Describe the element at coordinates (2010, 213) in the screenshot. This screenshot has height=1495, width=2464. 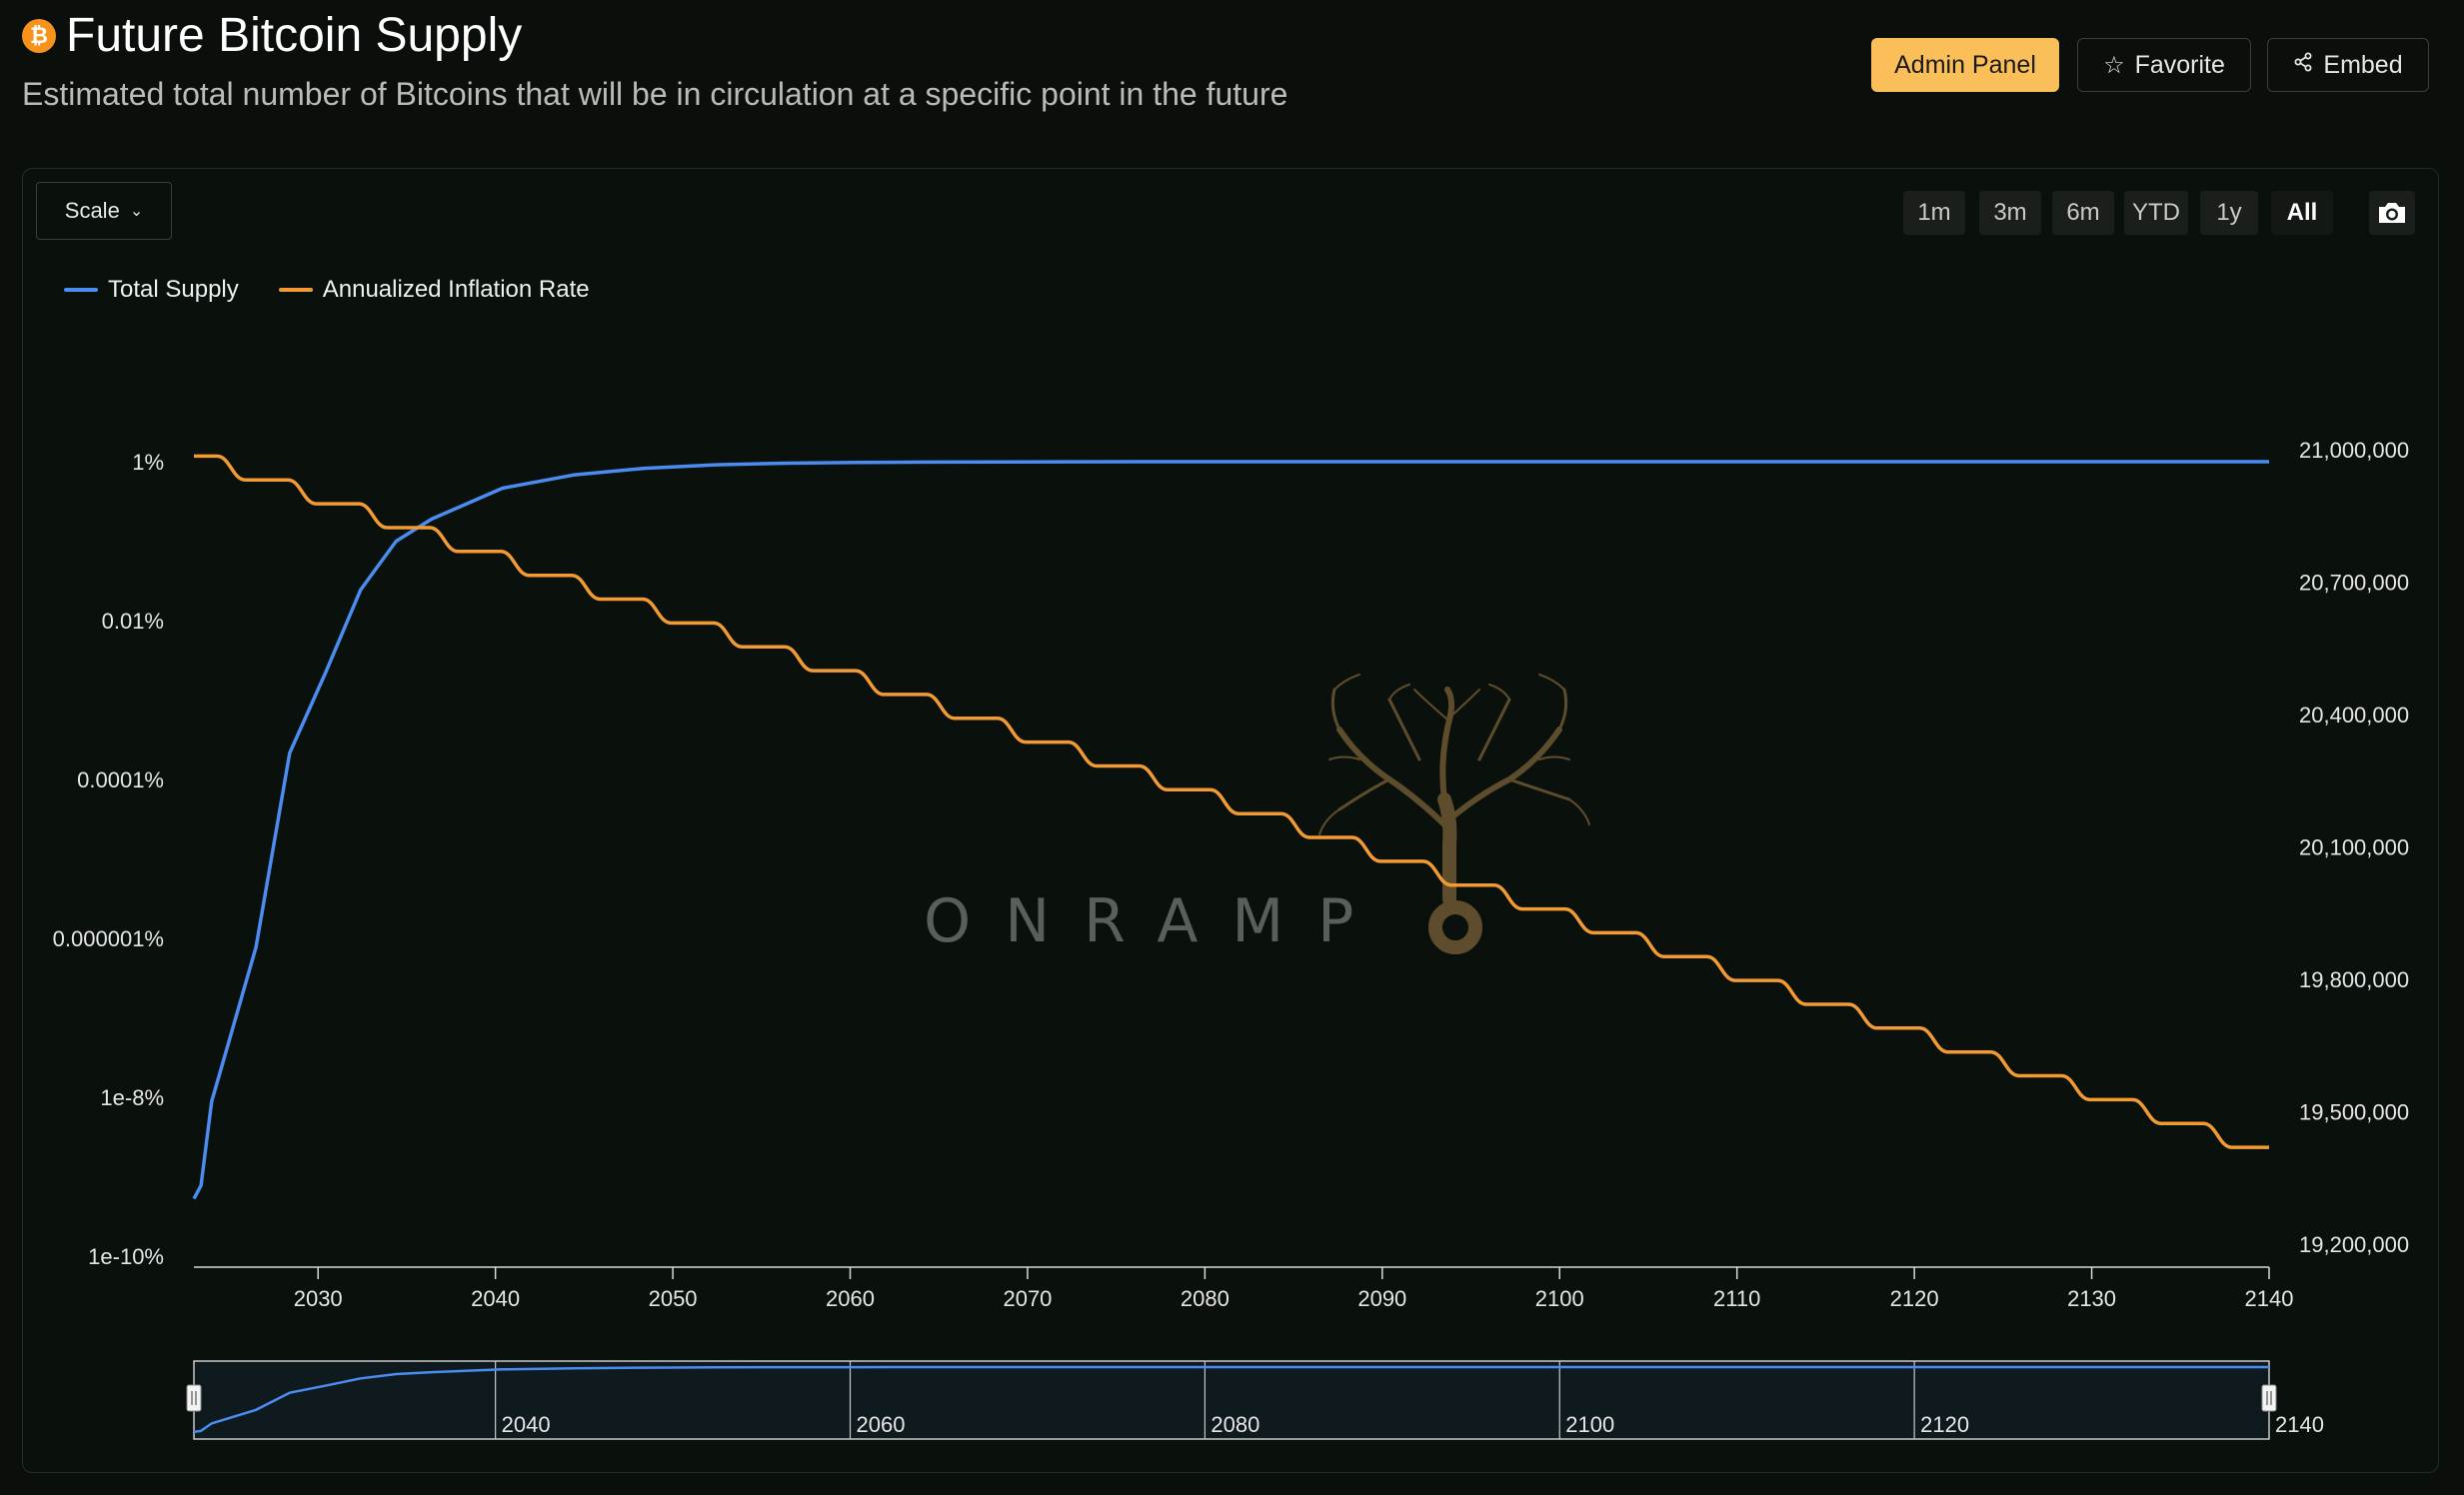
I see `range-3m-button: 3m` at that location.